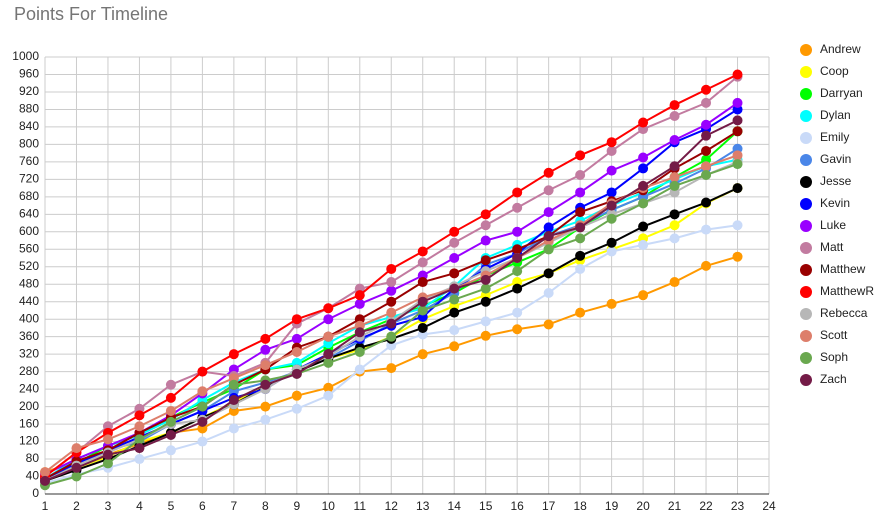 This screenshot has width=878, height=522. What do you see at coordinates (580, 506) in the screenshot?
I see `x-tick-label: 18` at bounding box center [580, 506].